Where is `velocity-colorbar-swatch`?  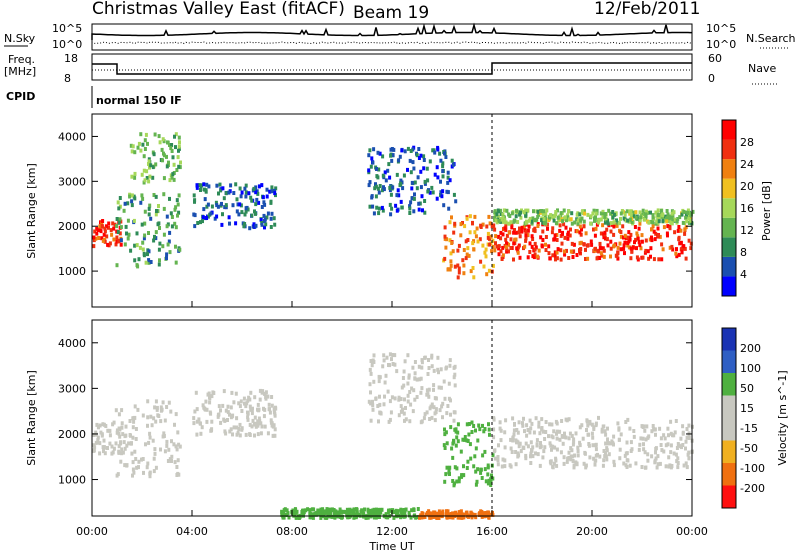 velocity-colorbar-swatch is located at coordinates (729, 474).